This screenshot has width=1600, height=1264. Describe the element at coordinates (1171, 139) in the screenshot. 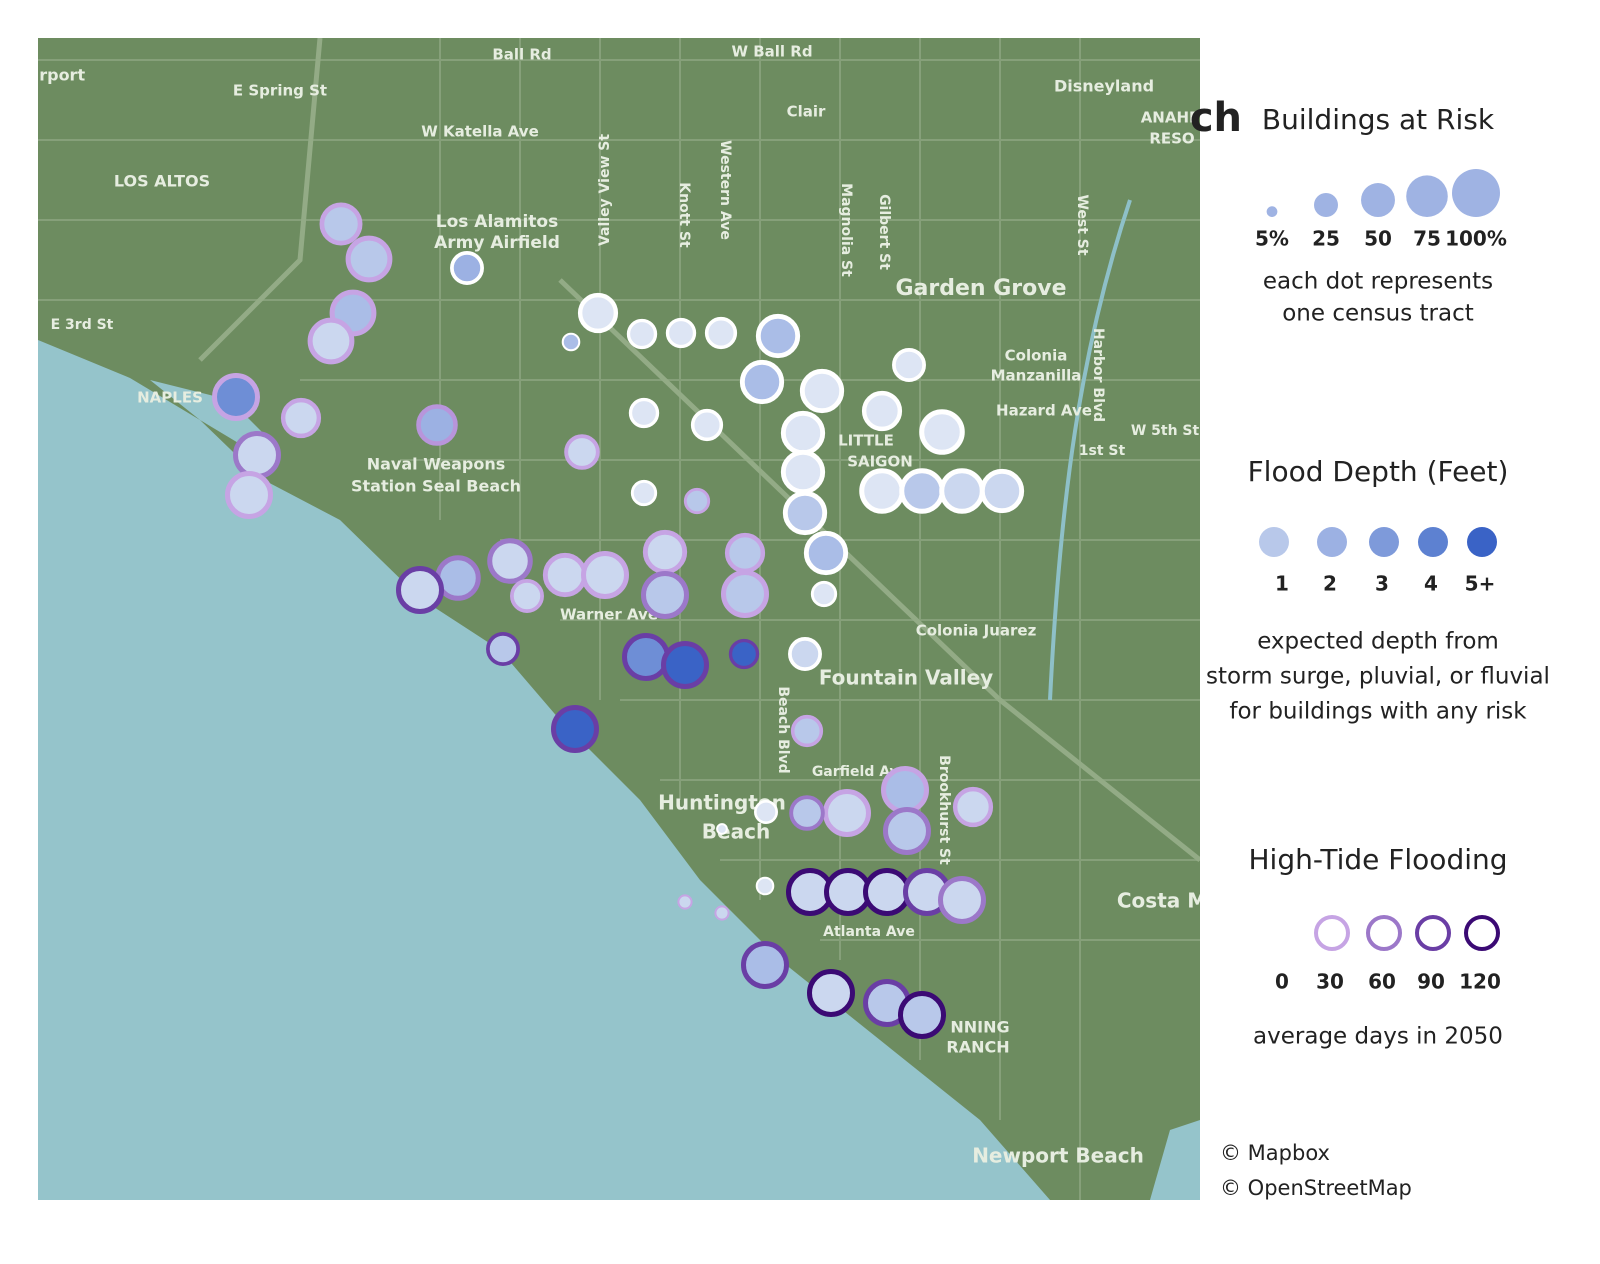

I see `map-label: RESO` at that location.